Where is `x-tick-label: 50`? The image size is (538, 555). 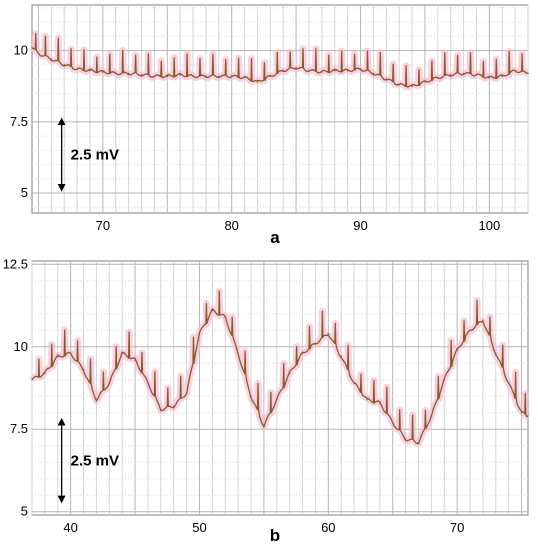 x-tick-label: 50 is located at coordinates (199, 527).